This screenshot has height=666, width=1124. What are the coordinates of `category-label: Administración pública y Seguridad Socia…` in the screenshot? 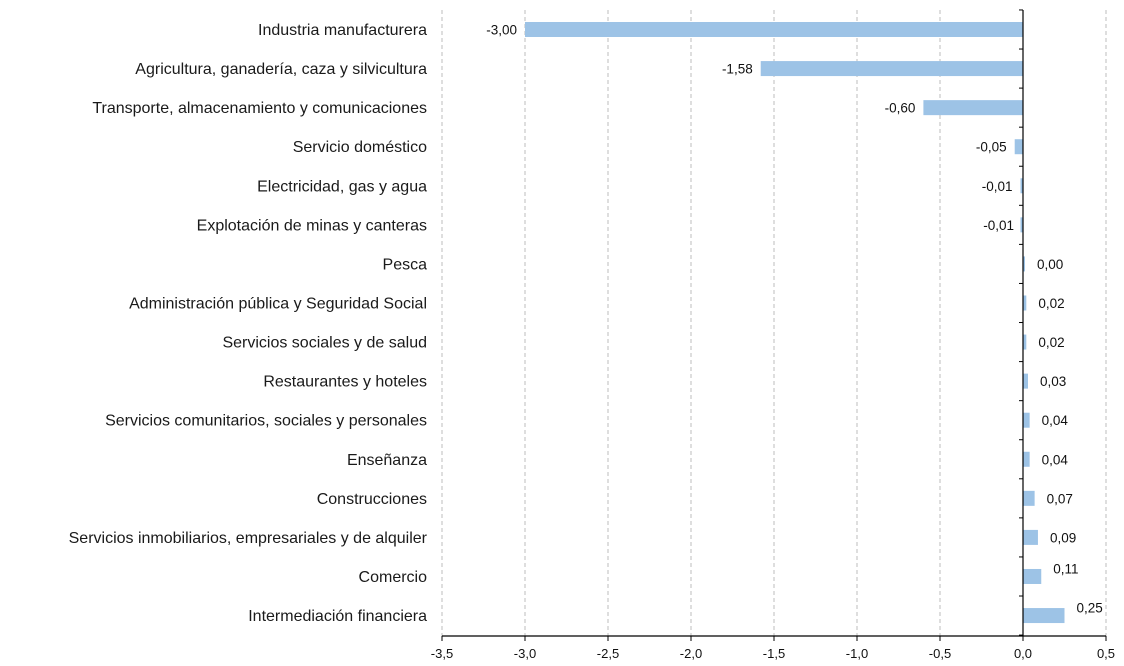 It's located at (278, 303).